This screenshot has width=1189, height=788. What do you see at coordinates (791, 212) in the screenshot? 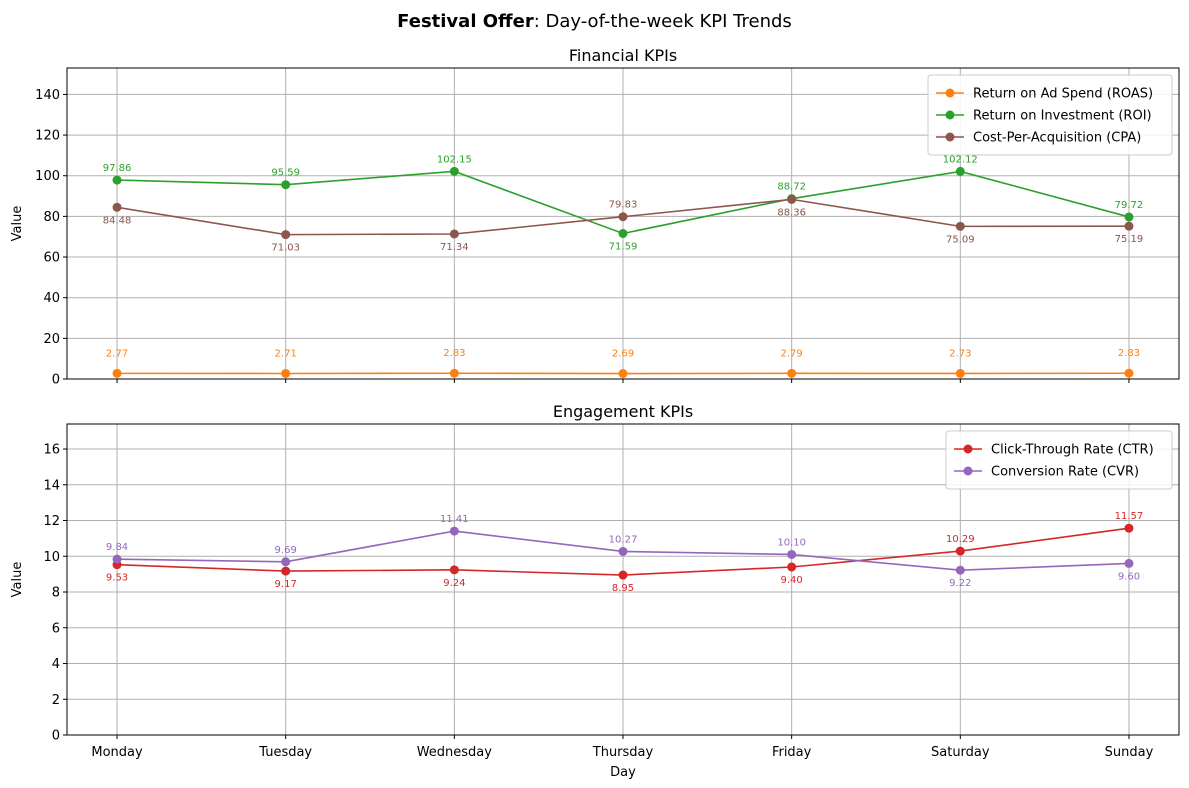
I see `data-label: 88.36` at bounding box center [791, 212].